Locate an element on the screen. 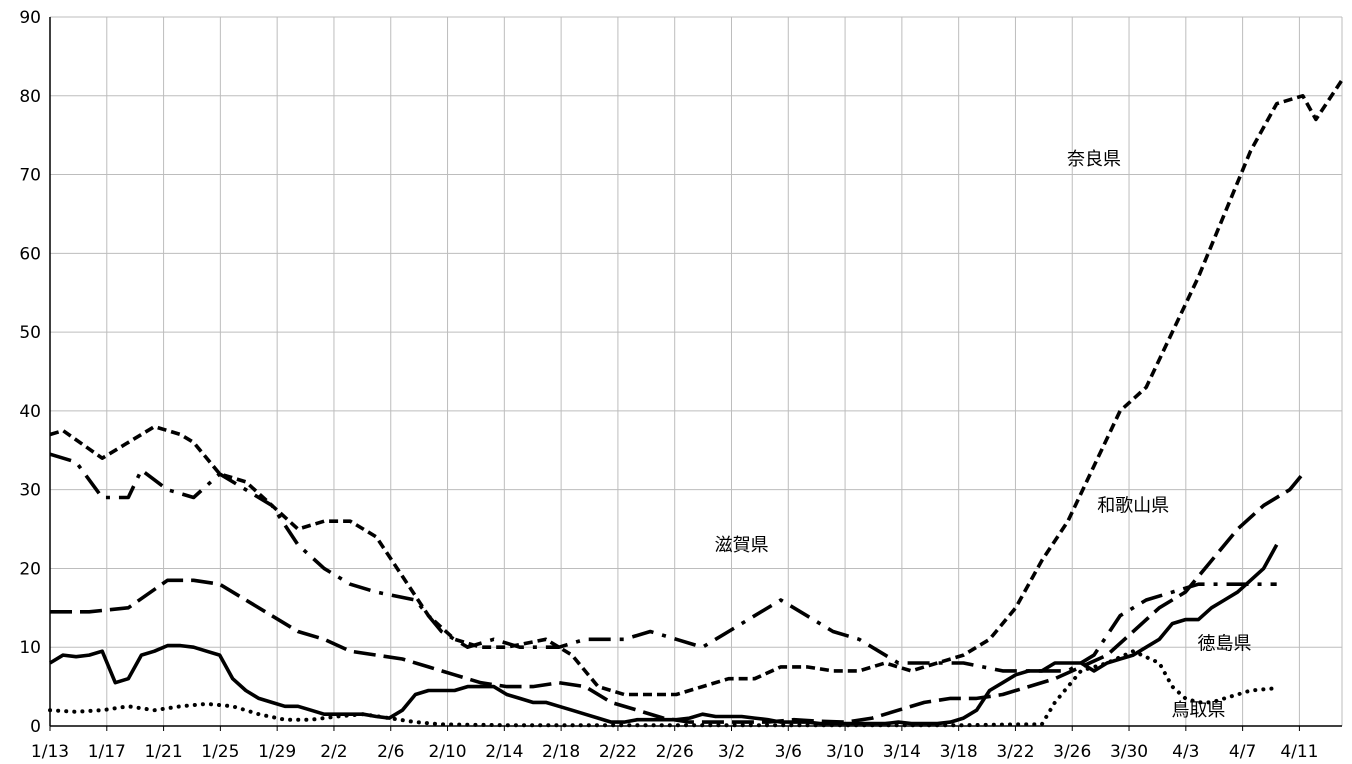  x-tick-label: 2/26 is located at coordinates (675, 752).